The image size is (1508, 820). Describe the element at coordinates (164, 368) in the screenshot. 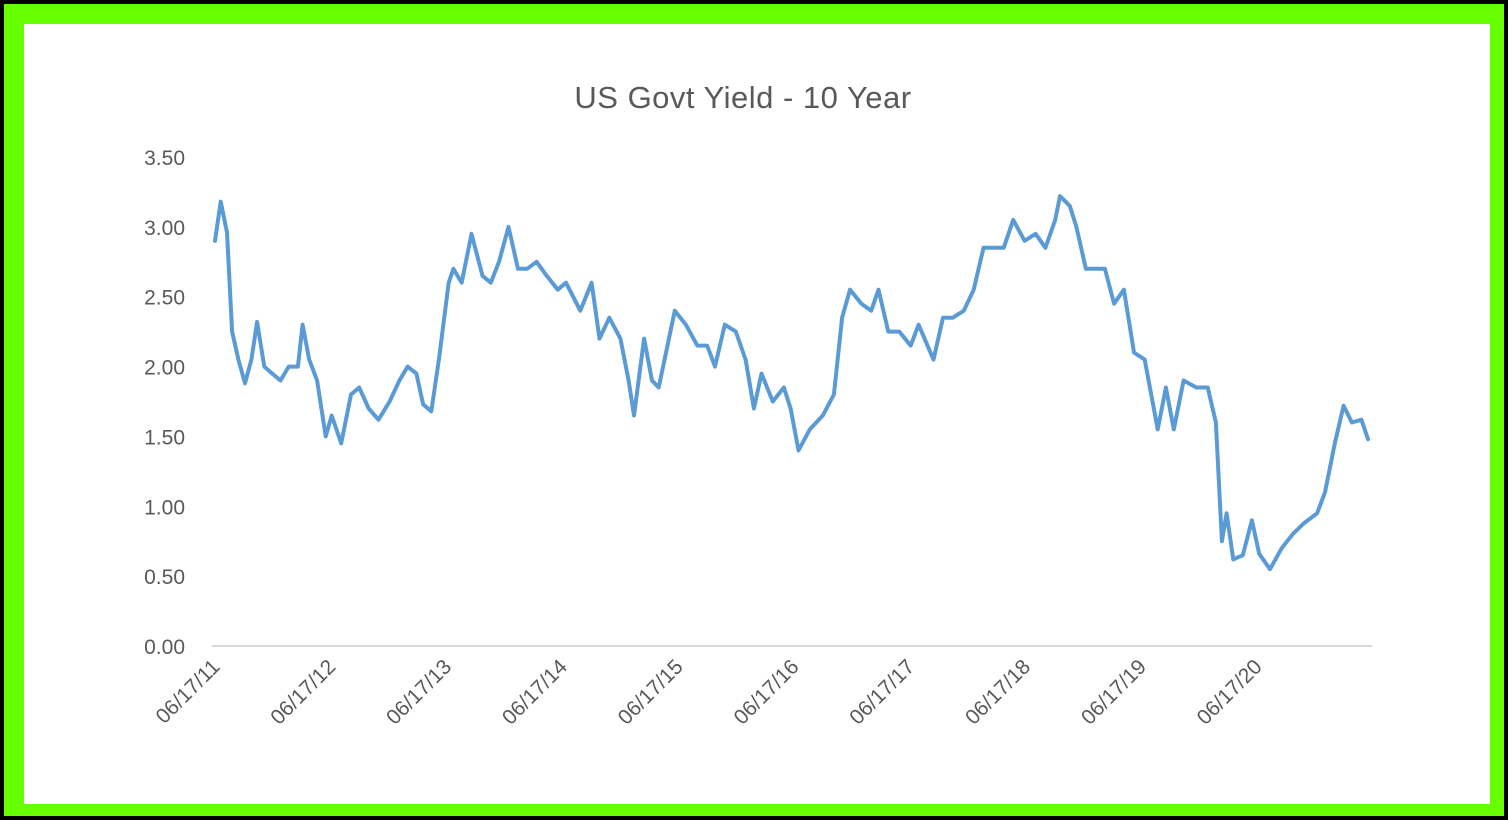

I see `y-tick-label: 2.00` at that location.